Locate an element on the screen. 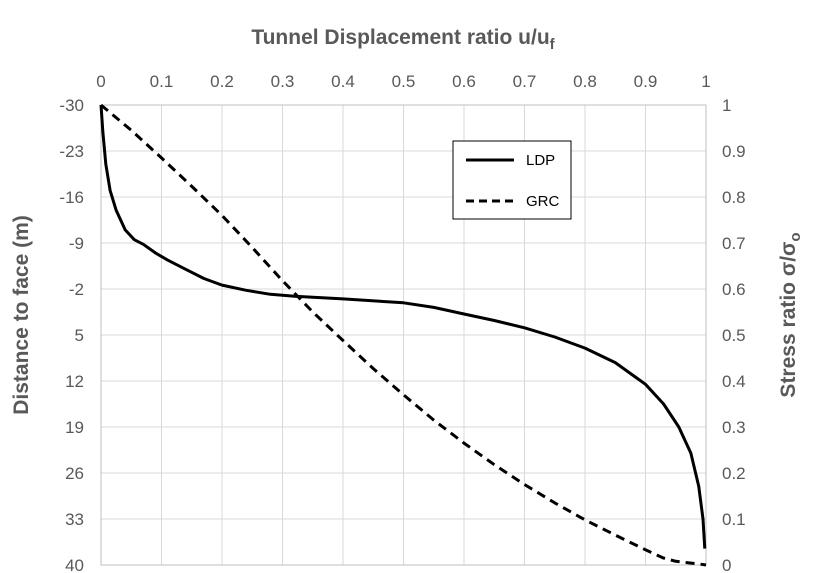 The height and width of the screenshot is (573, 815). right-y-tick-label: 0.1 is located at coordinates (734, 519).